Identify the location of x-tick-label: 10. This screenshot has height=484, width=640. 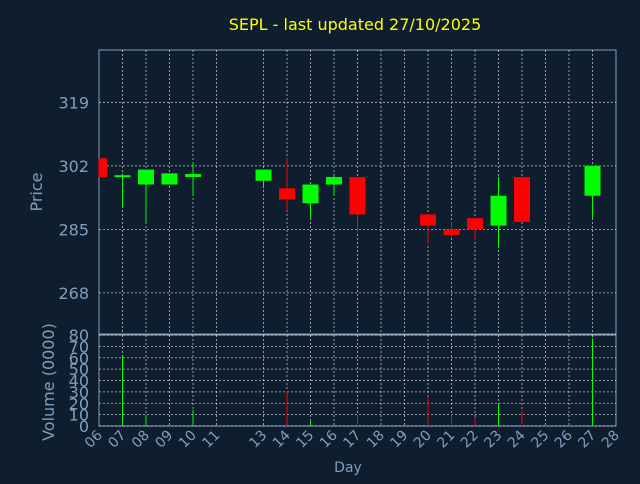
(188, 440).